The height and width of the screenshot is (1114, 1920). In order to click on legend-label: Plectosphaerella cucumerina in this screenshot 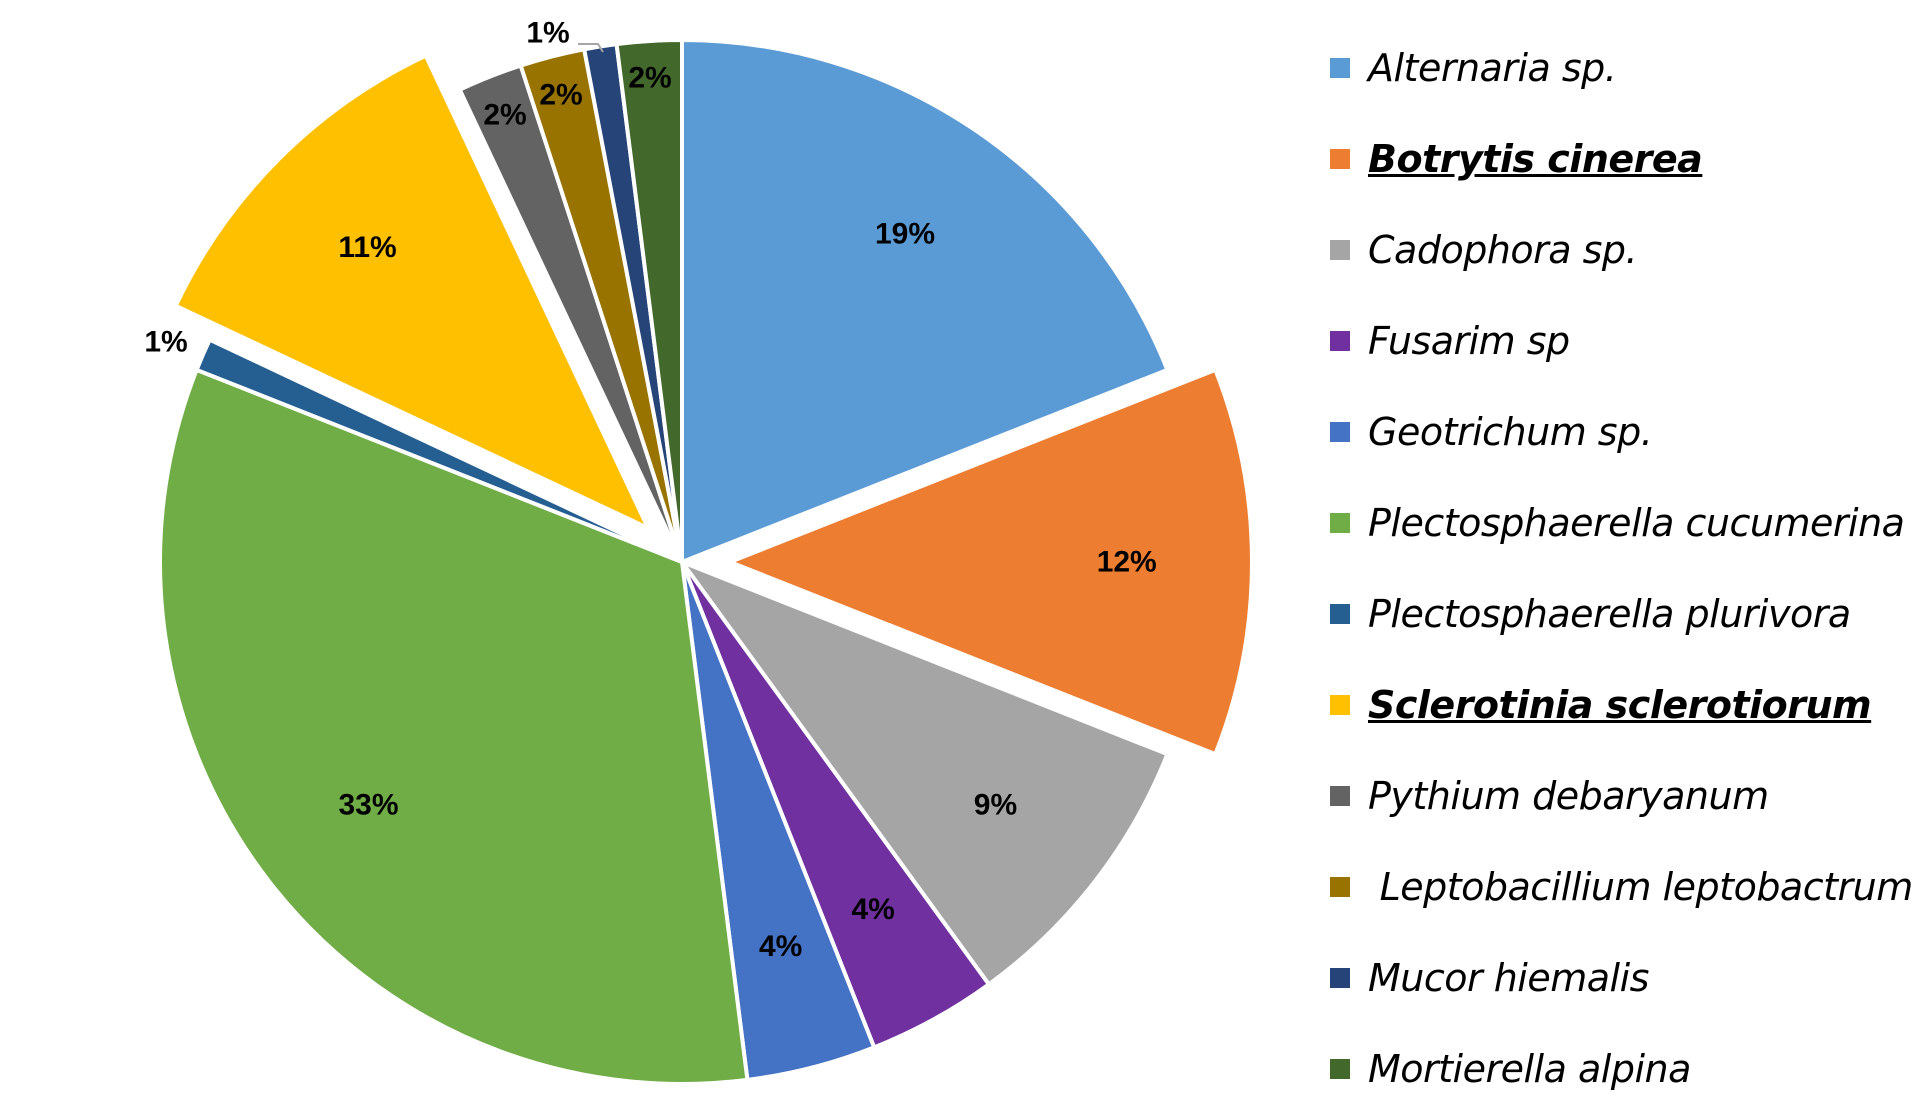, I will do `click(1636, 522)`.